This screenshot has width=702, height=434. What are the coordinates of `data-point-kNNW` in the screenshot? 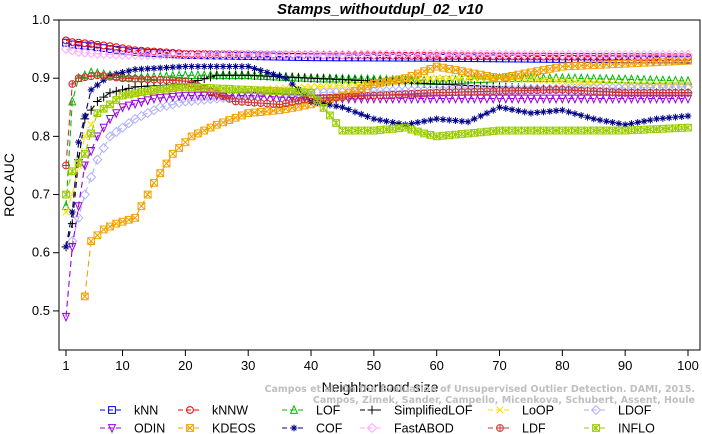 It's located at (669, 57).